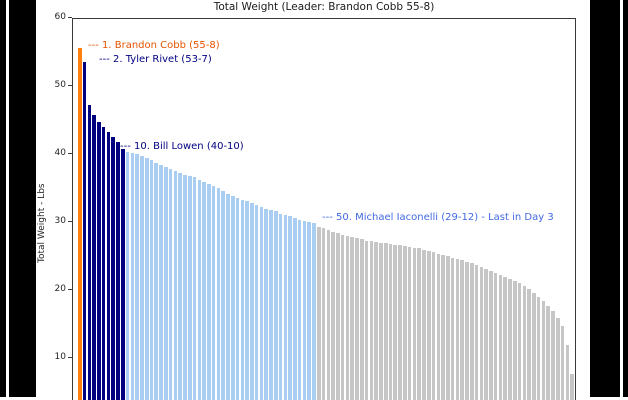  Describe the element at coordinates (60, 288) in the screenshot. I see `ytick-label-20: 20` at that location.